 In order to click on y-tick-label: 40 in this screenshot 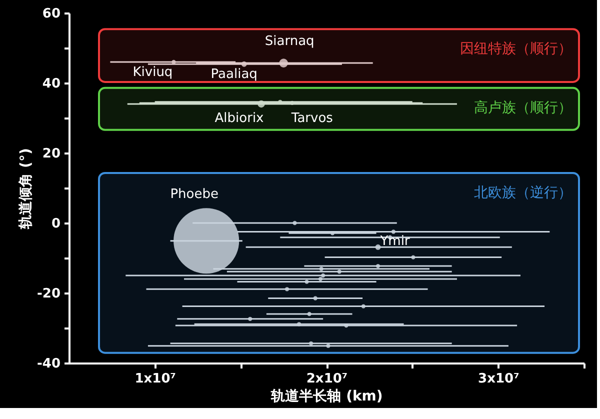, I will do `click(51, 84)`.